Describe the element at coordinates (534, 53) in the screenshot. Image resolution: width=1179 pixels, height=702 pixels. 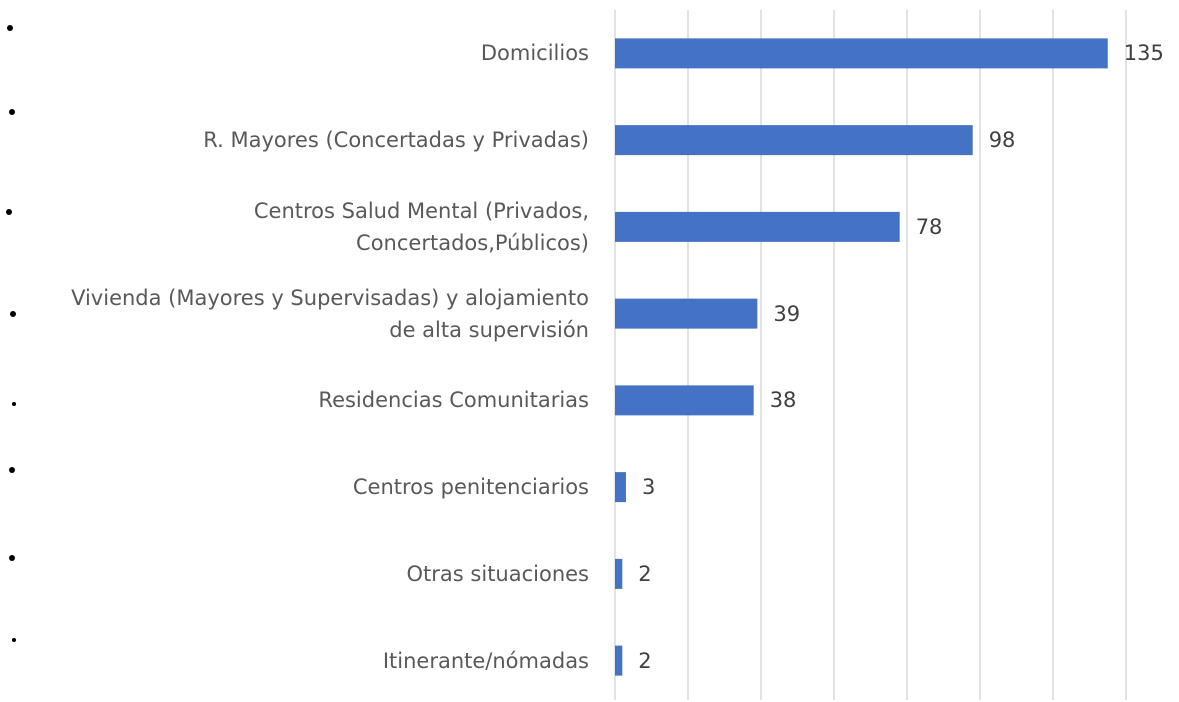
I see `category-label: Domicilios` at that location.